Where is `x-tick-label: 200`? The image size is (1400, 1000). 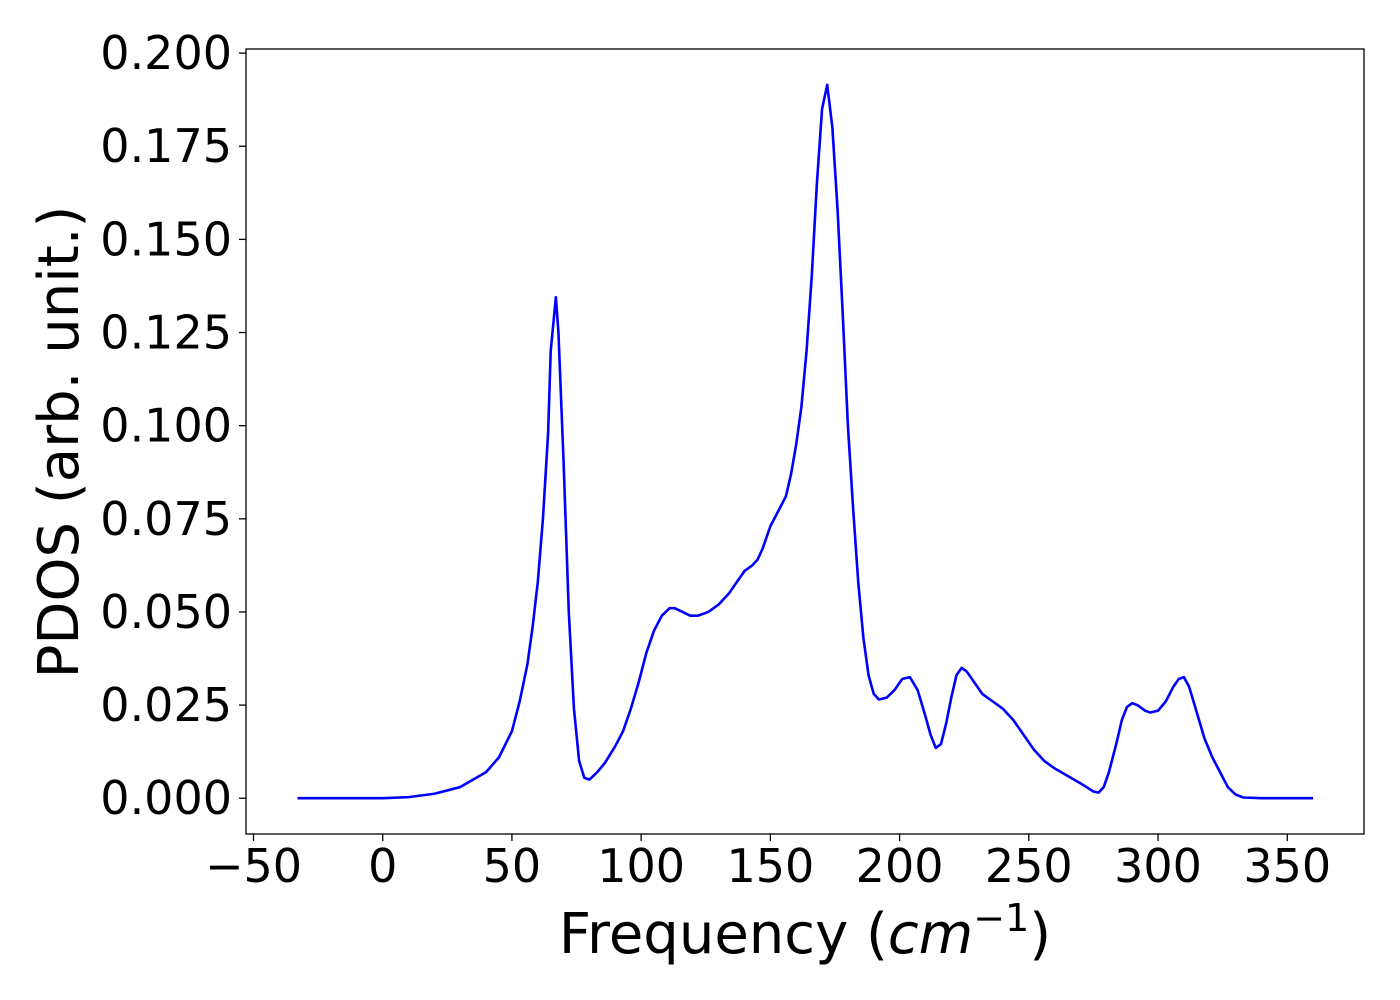
x-tick-label: 200 is located at coordinates (900, 866).